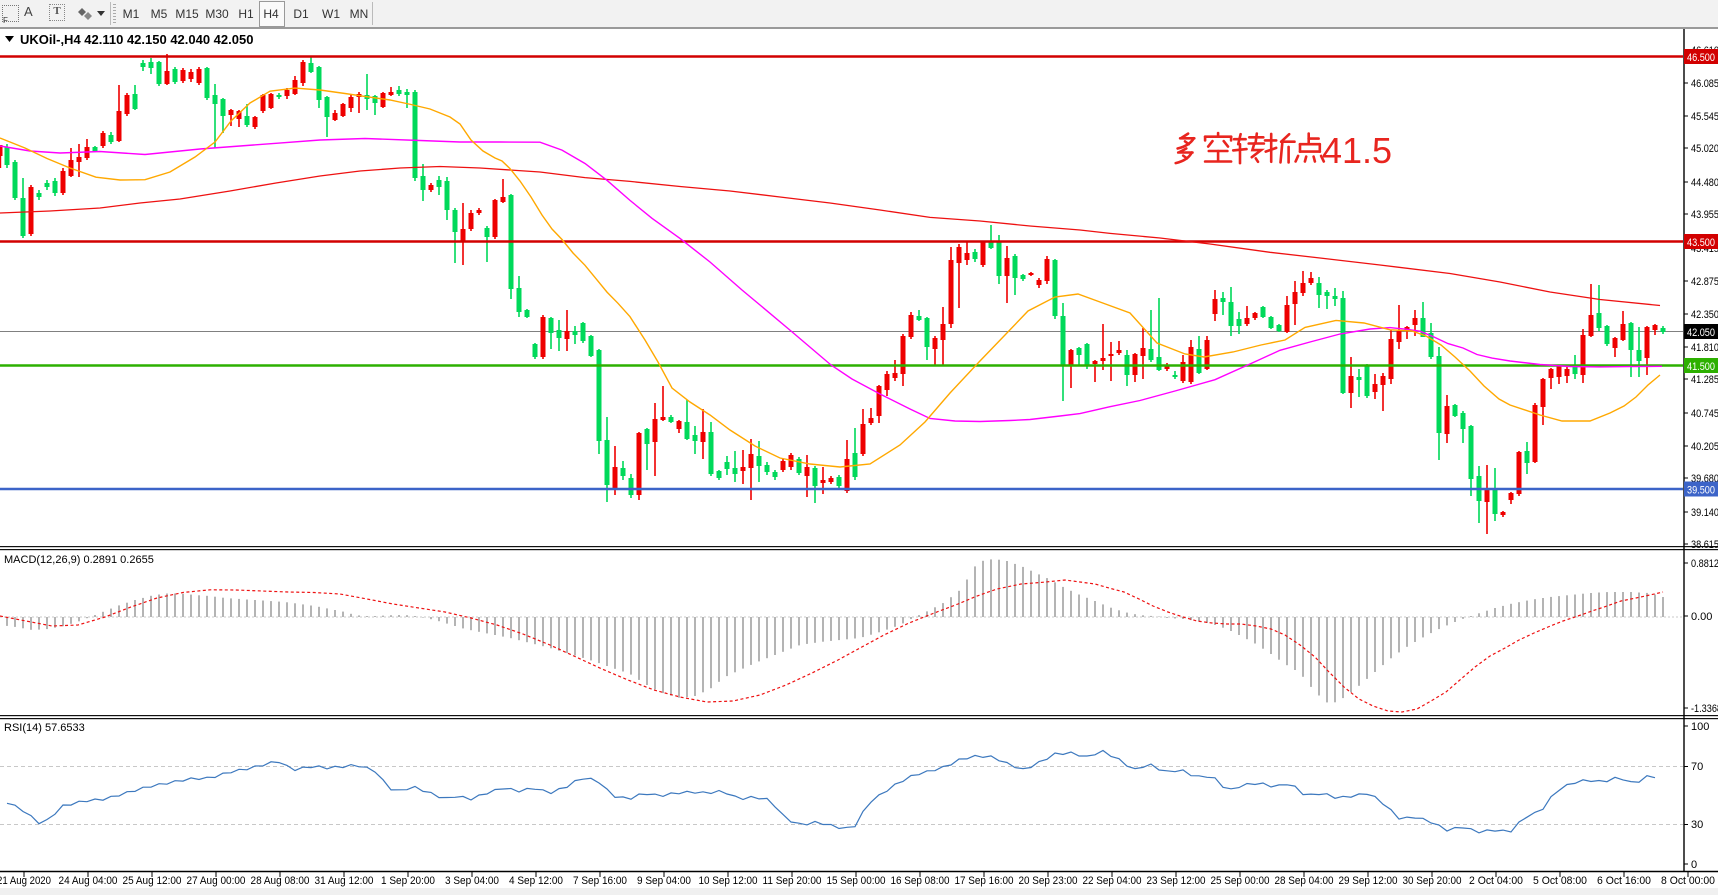 This screenshot has height=895, width=1718. Describe the element at coordinates (1701, 58) in the screenshot. I see `svg-text: 46.500` at that location.